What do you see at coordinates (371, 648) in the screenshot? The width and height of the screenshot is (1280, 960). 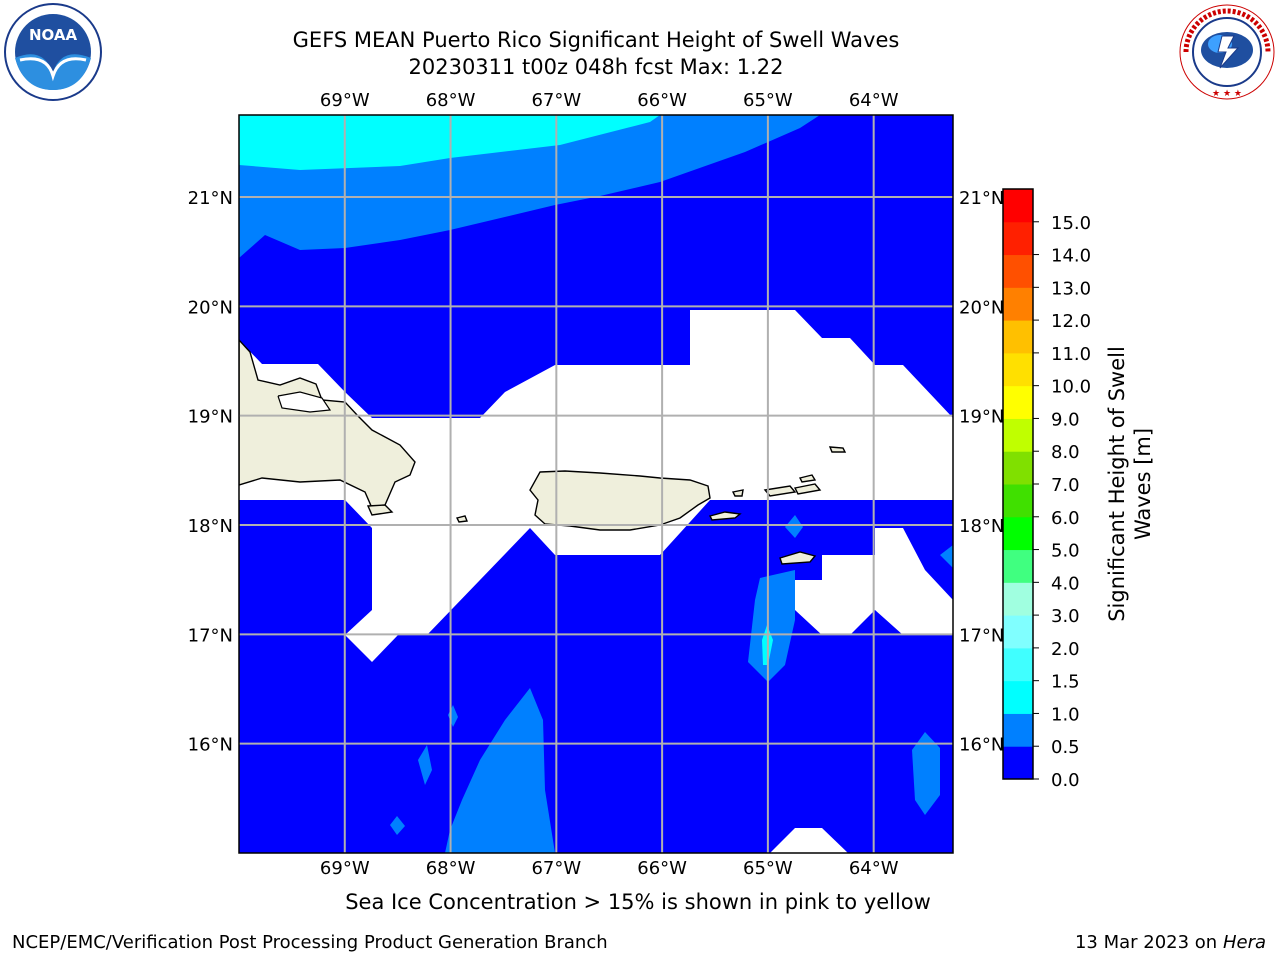 I see `mask-sw` at bounding box center [371, 648].